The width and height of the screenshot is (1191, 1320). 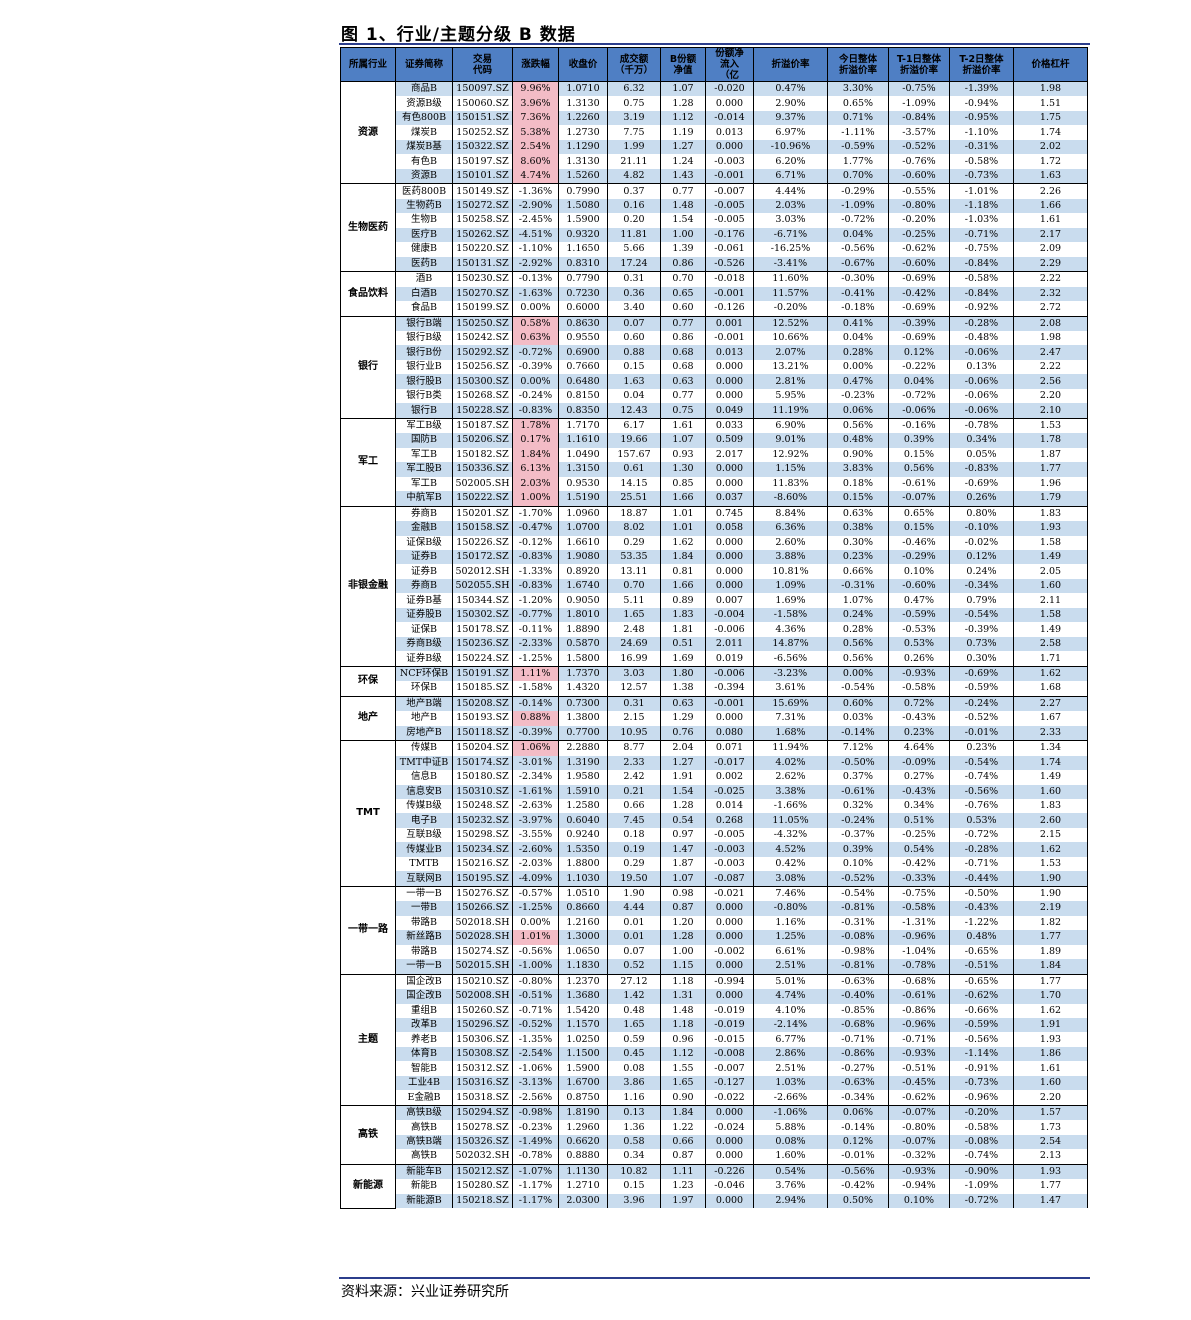 What do you see at coordinates (1050, 615) in the screenshot?
I see `cell-leverage: 1.58` at bounding box center [1050, 615].